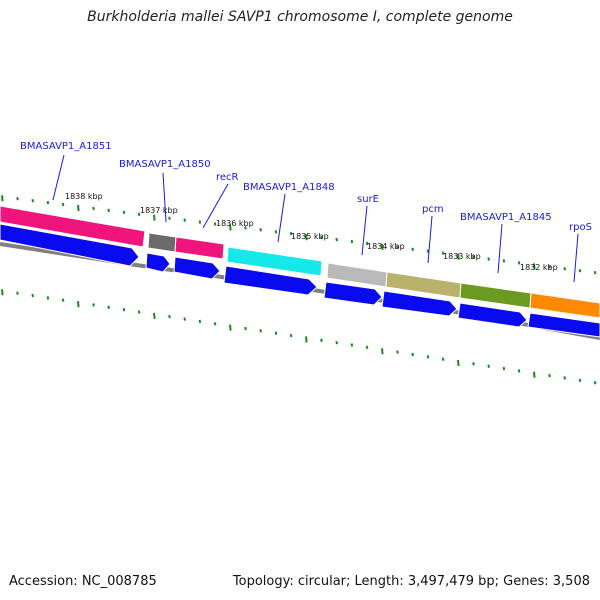 The image size is (600, 600). Describe the element at coordinates (162, 242) in the screenshot. I see `gene-bar-bmasavp1-a1850` at that location.